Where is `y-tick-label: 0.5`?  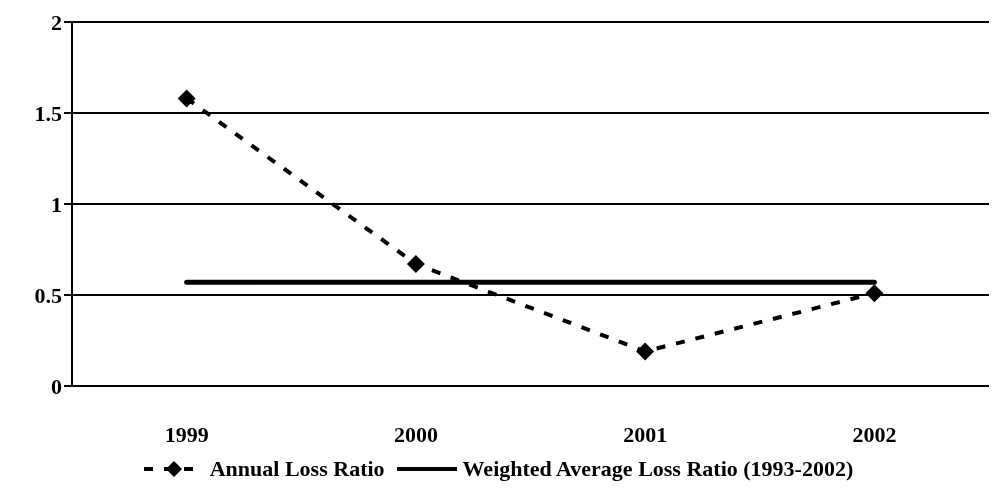 y-tick-label: 0.5 is located at coordinates (48, 295).